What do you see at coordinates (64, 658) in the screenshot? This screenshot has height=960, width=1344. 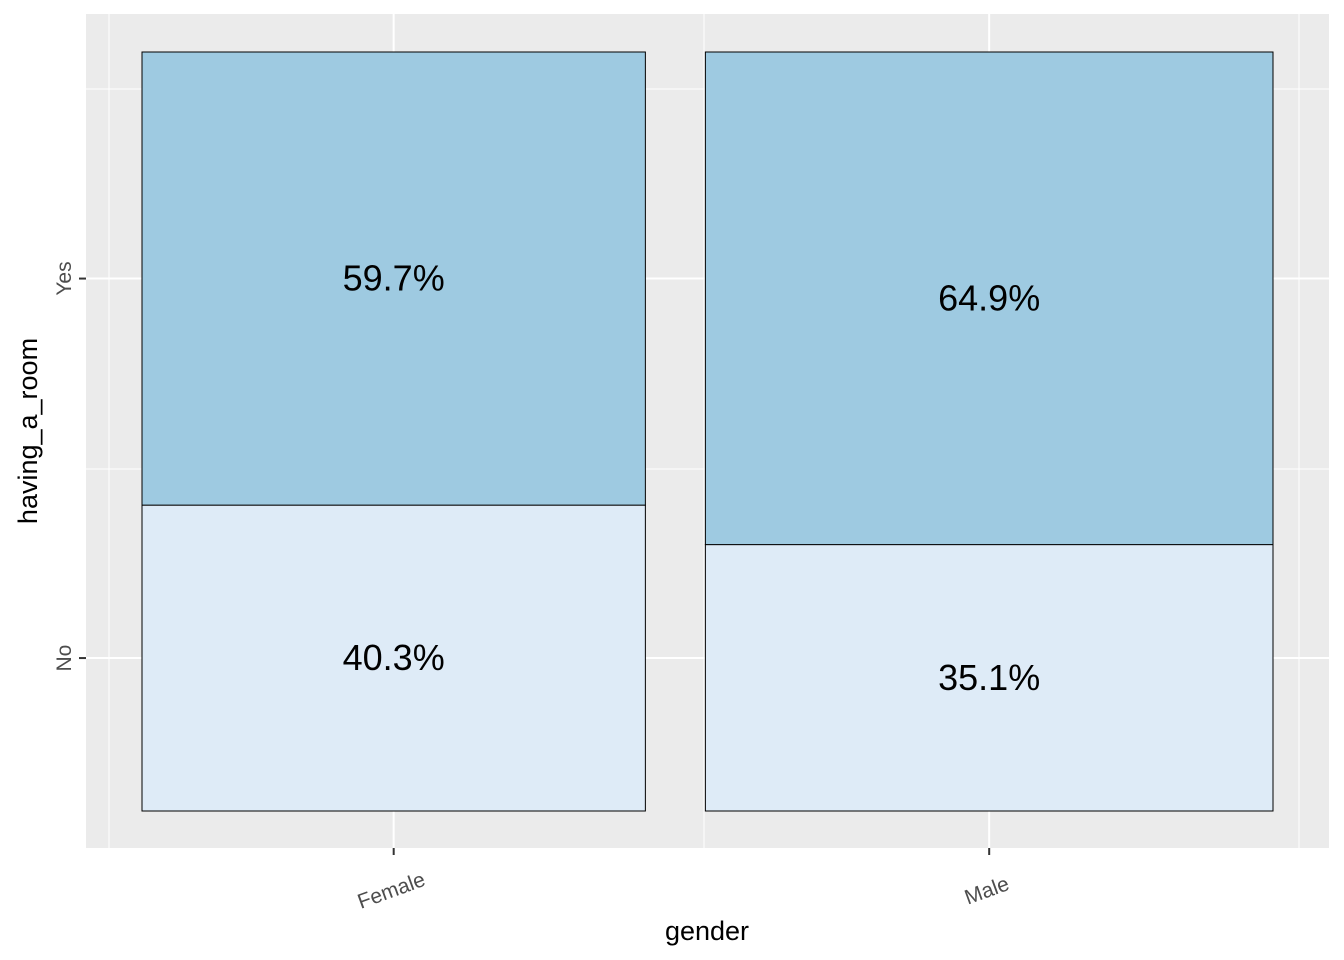 I see `y-tick-label-no: No` at bounding box center [64, 658].